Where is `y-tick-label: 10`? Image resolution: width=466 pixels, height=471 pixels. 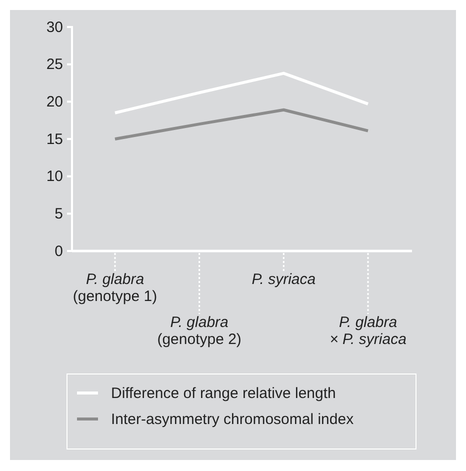 y-tick-label: 10 is located at coordinates (54, 177).